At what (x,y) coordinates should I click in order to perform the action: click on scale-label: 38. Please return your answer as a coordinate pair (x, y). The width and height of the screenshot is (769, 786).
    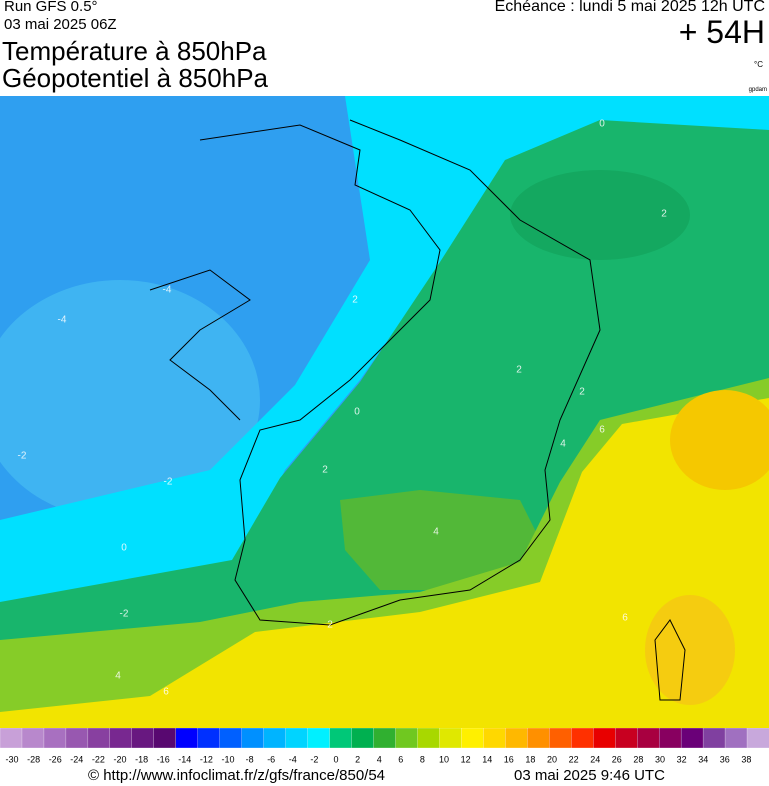
    Looking at the image, I should click on (746, 759).